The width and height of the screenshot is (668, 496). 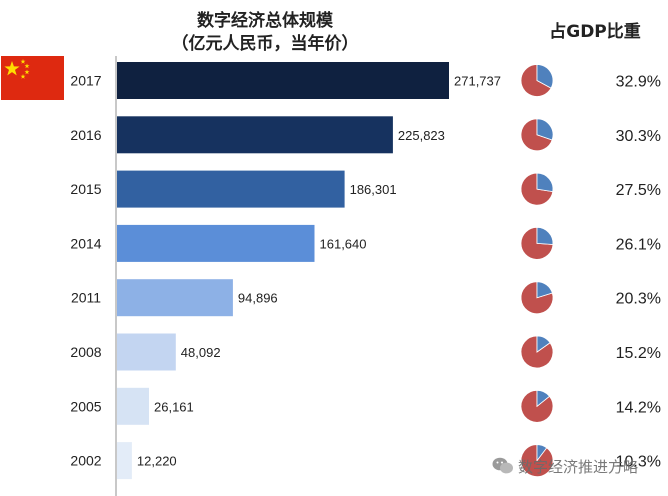 What do you see at coordinates (578, 466) in the screenshot?
I see `watermark-text: 数字经济推进方略` at bounding box center [578, 466].